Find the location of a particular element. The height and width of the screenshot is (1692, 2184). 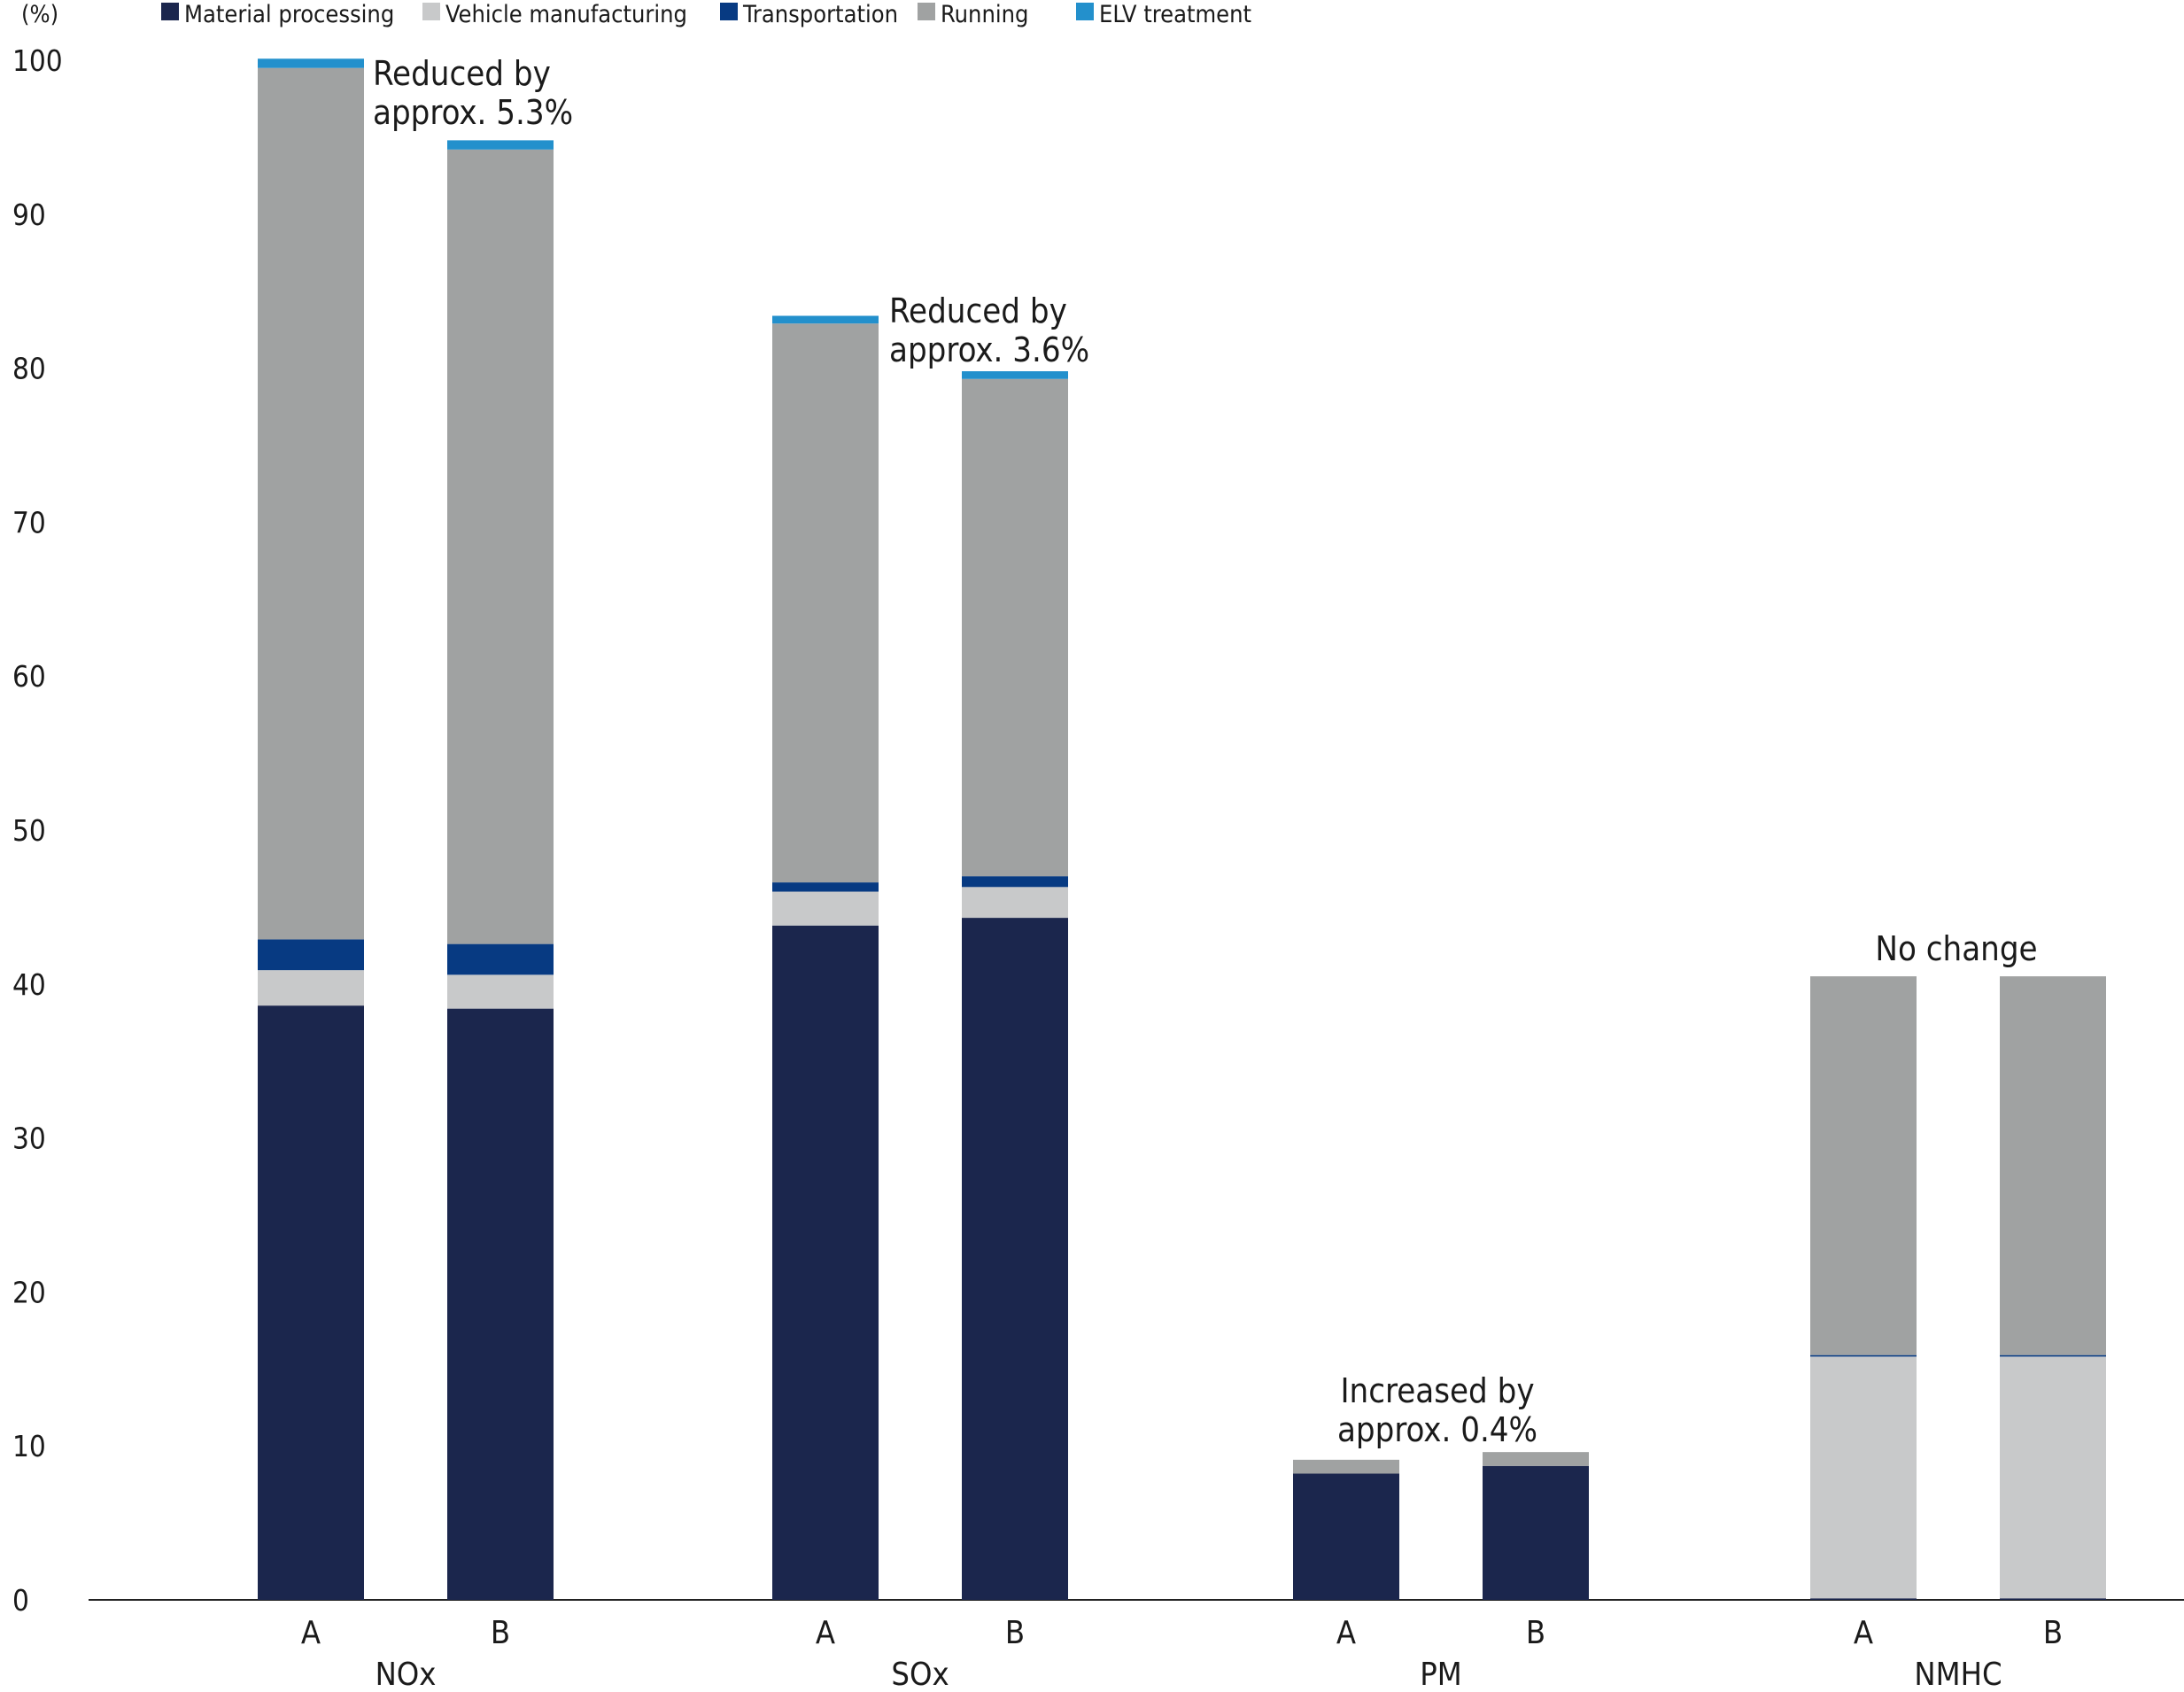

legend-label: Running is located at coordinates (985, 14).